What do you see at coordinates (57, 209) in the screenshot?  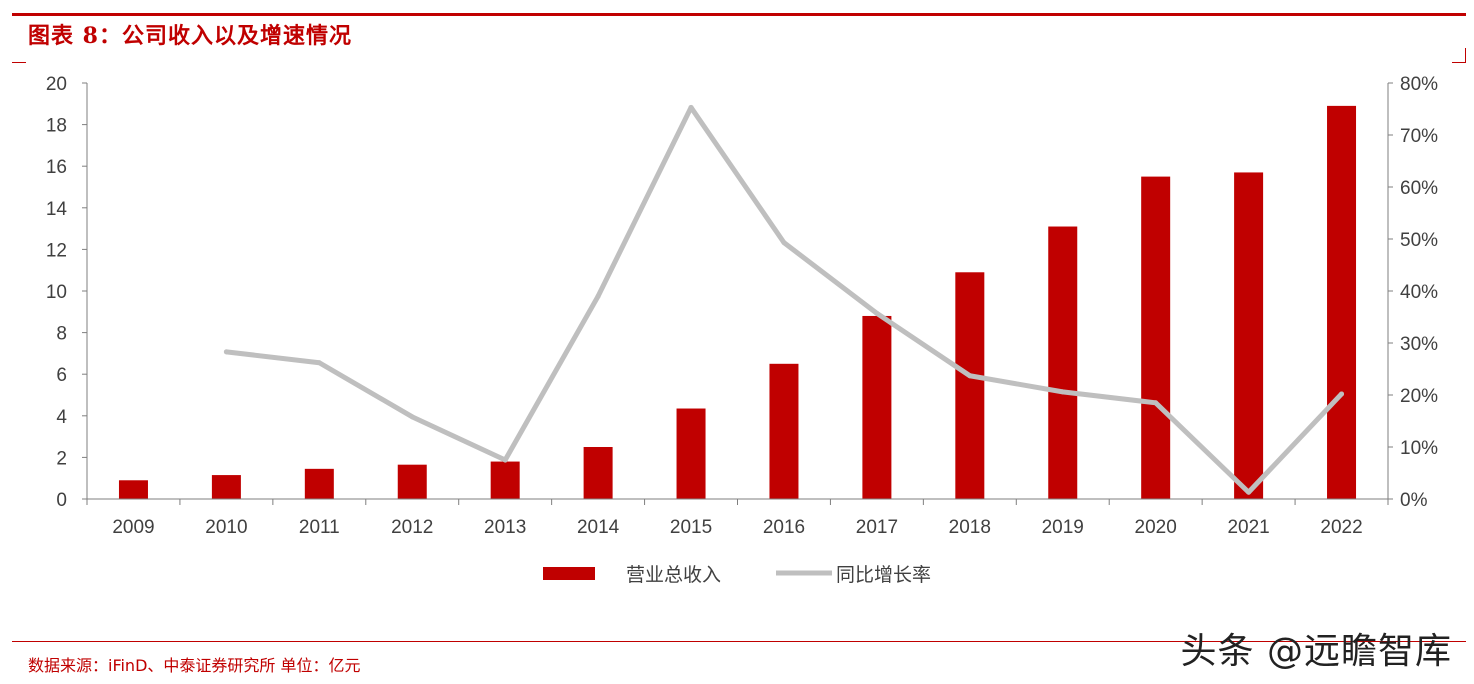 I see `y-tick-label: 14` at bounding box center [57, 209].